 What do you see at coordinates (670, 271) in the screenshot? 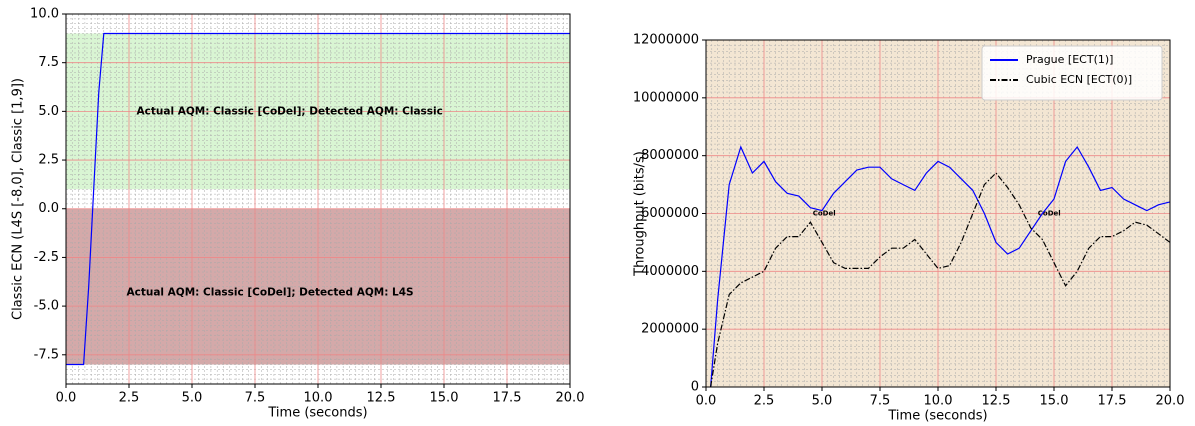
I see `y-tick-label: 4000000` at bounding box center [670, 271].